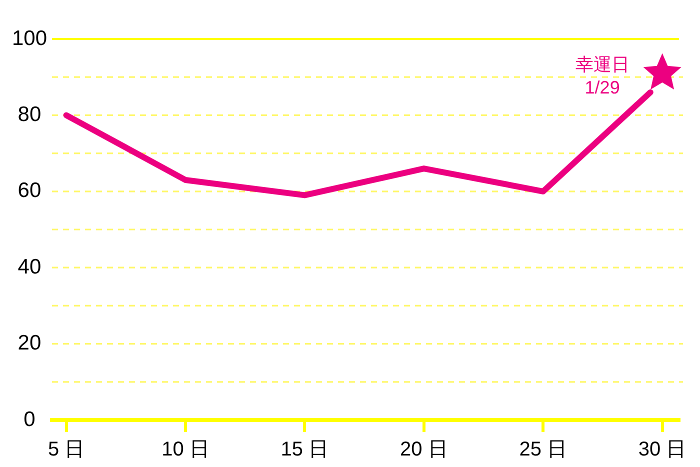 This screenshot has height=467, width=700. I want to click on y-tick-label: 60, so click(30, 190).